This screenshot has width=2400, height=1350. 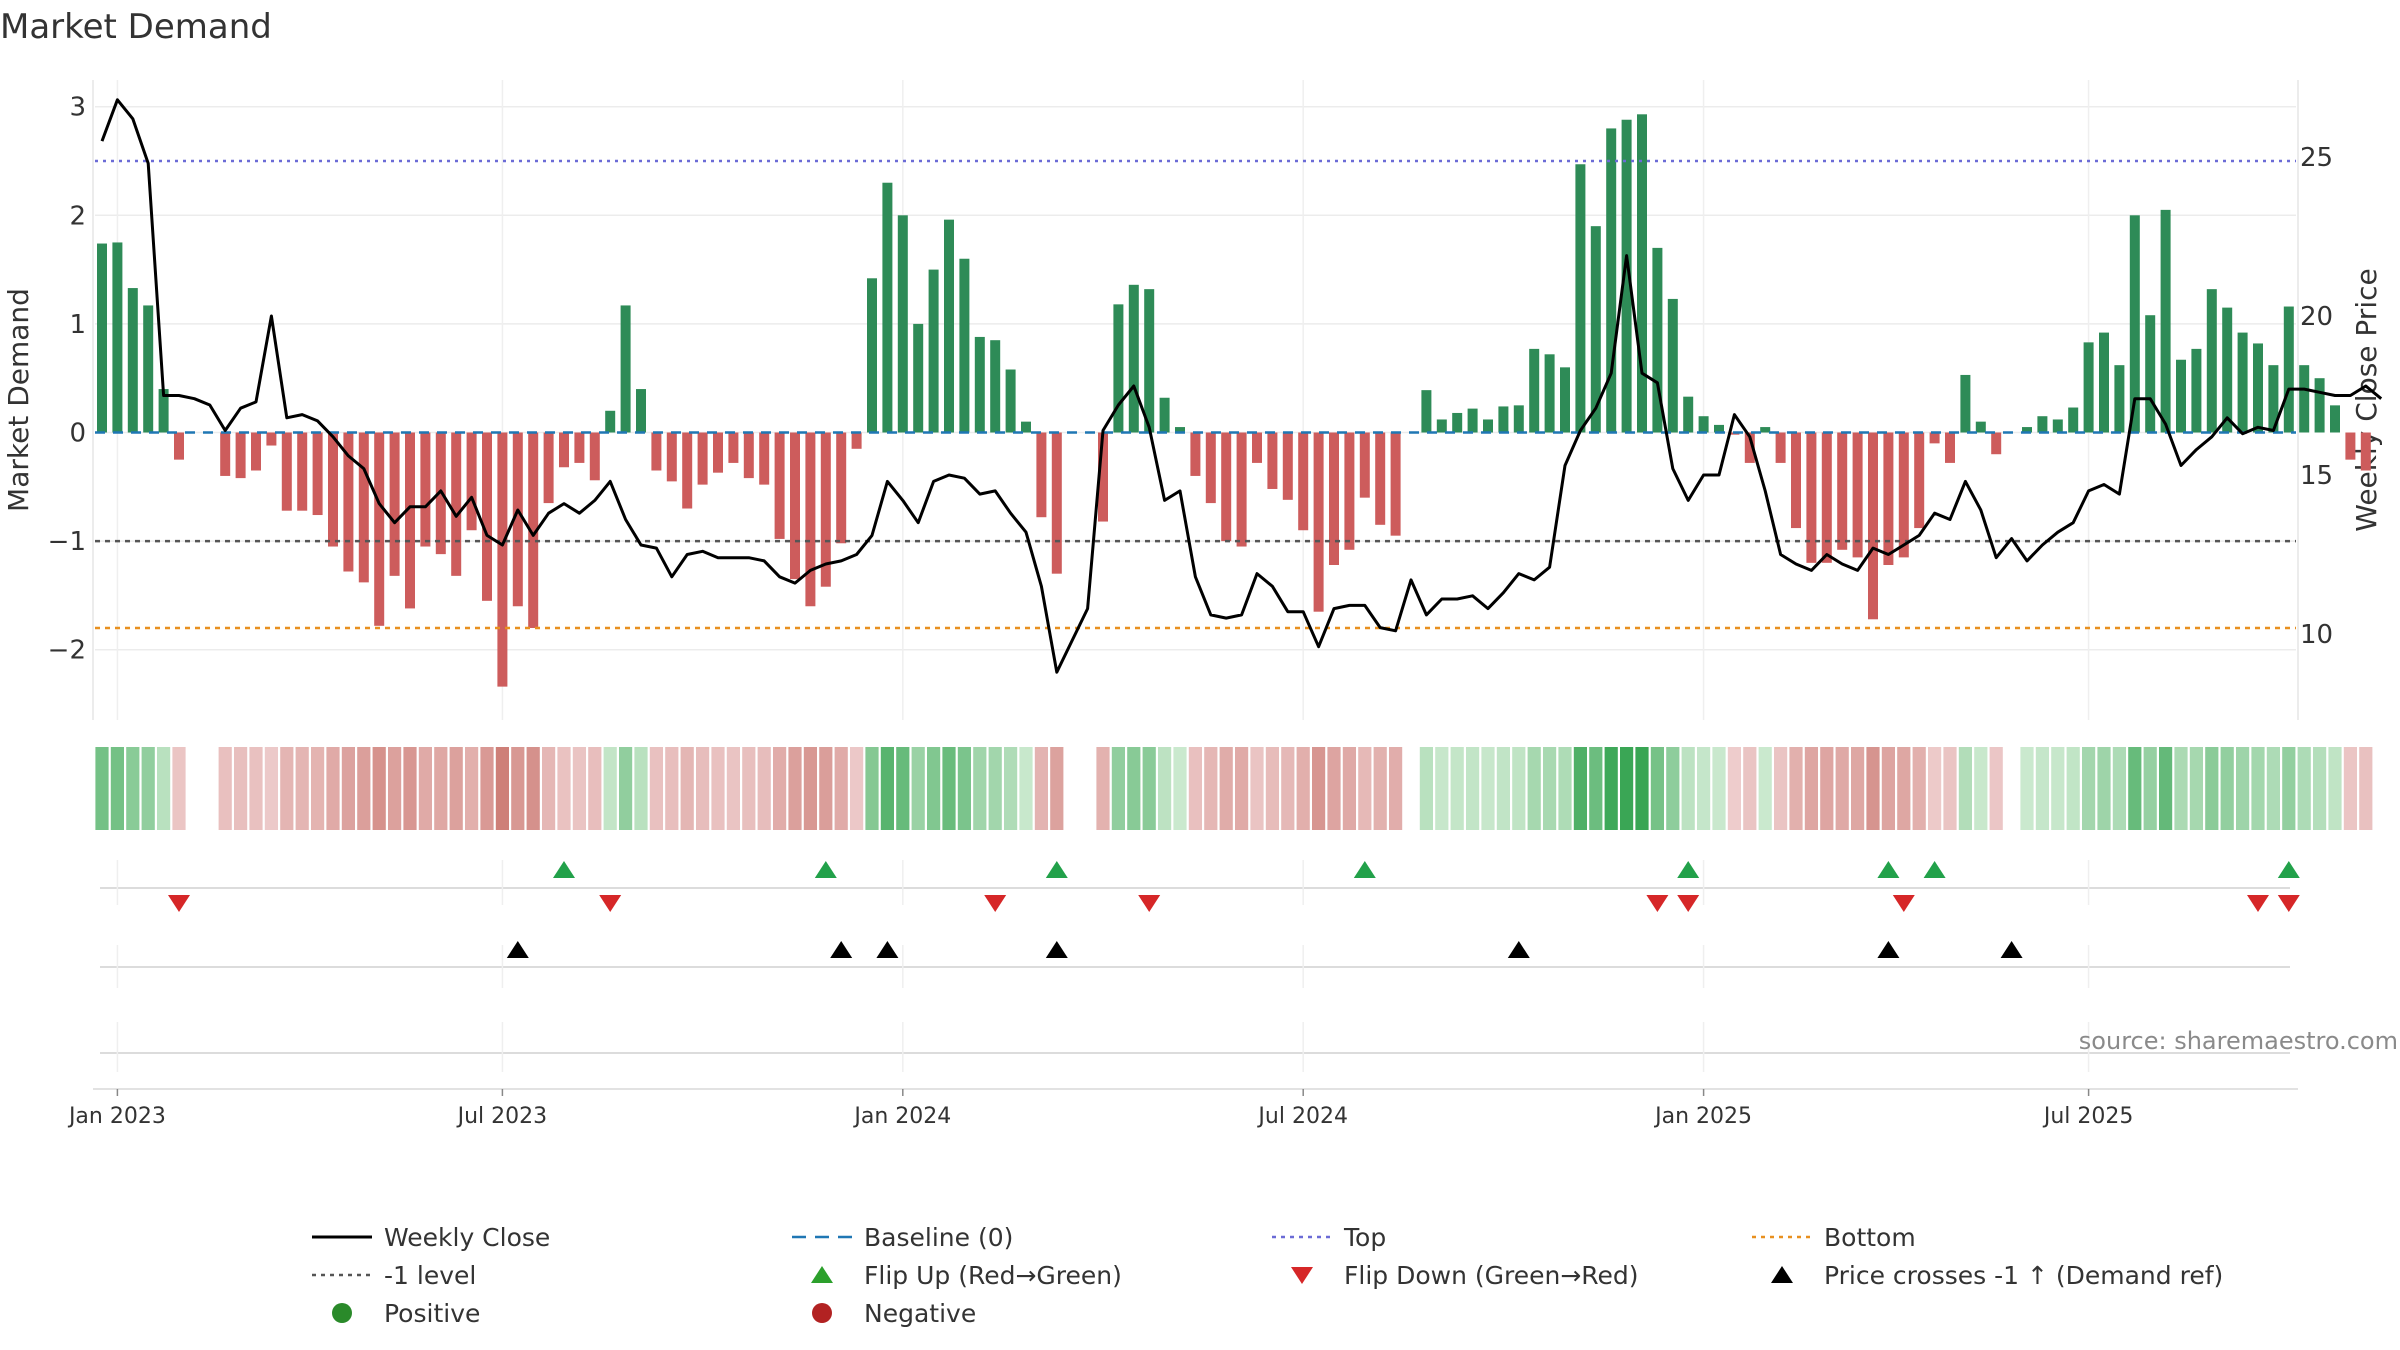 What do you see at coordinates (1465, 1275) in the screenshot?
I see `legend-item: Flip Down (Green→Red)` at bounding box center [1465, 1275].